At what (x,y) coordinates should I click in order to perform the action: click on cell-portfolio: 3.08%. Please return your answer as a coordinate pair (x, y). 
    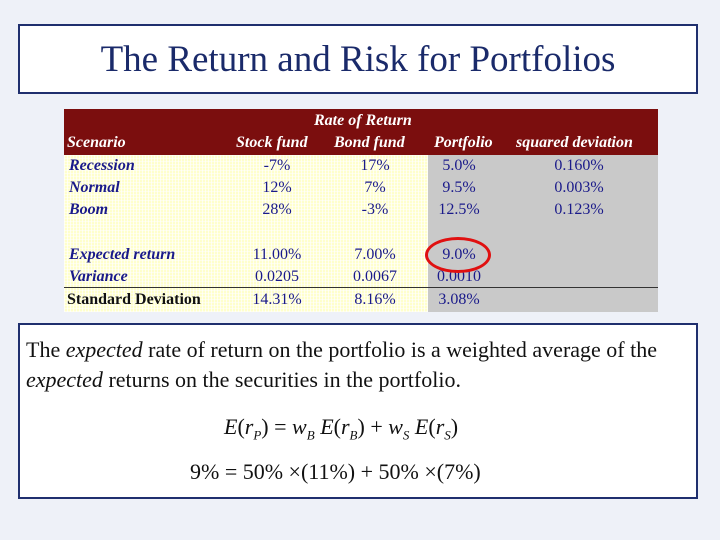
    Looking at the image, I should click on (459, 299).